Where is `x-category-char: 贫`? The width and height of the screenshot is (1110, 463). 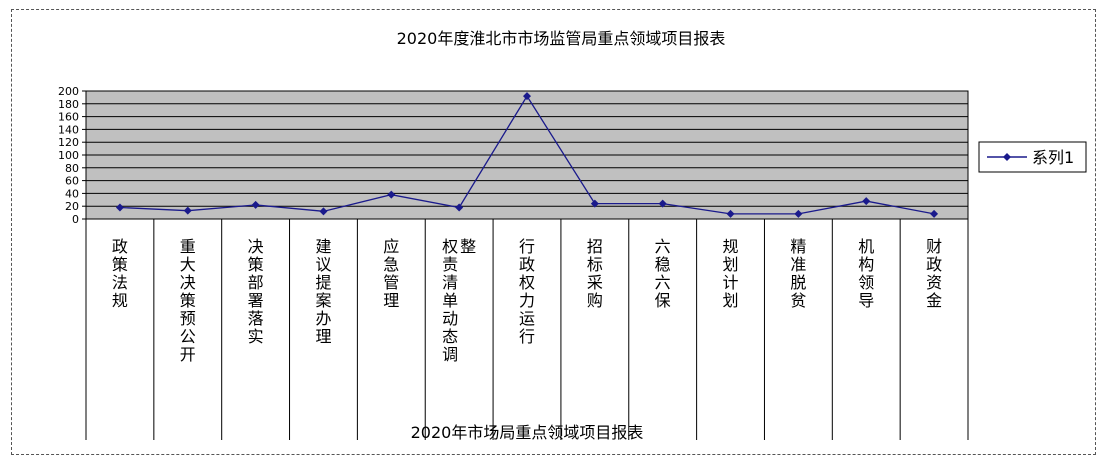 x-category-char: 贫 is located at coordinates (798, 300).